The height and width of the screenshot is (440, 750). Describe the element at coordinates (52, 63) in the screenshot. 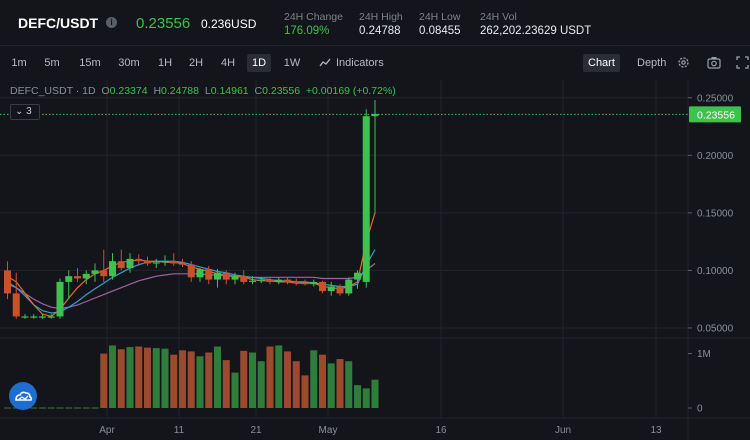

I see `timeframe-5m: 5m` at that location.